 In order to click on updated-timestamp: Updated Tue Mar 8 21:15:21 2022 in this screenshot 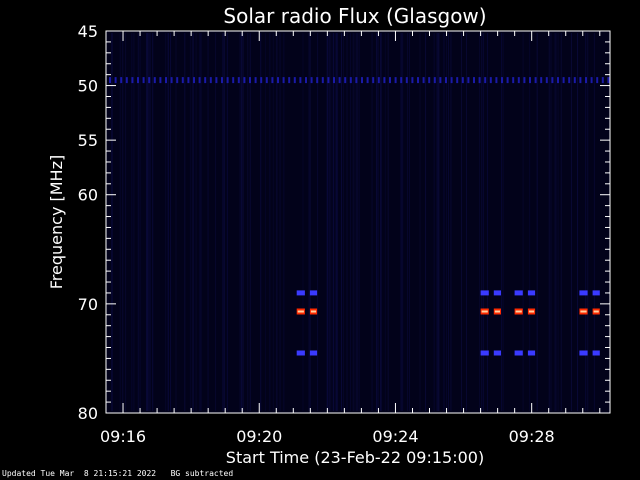, I will do `click(79, 473)`.